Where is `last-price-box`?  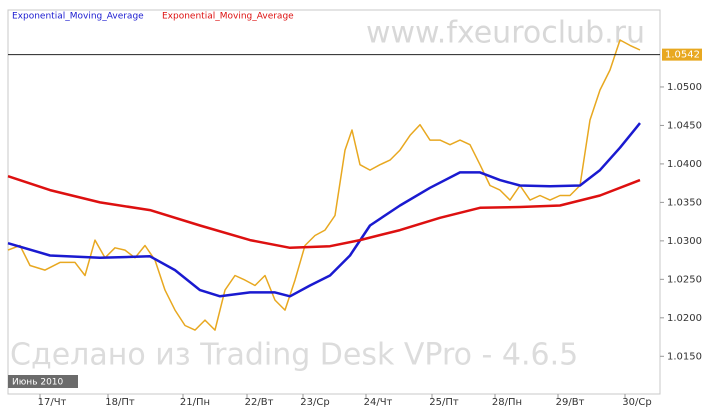
last-price-box is located at coordinates (682, 54).